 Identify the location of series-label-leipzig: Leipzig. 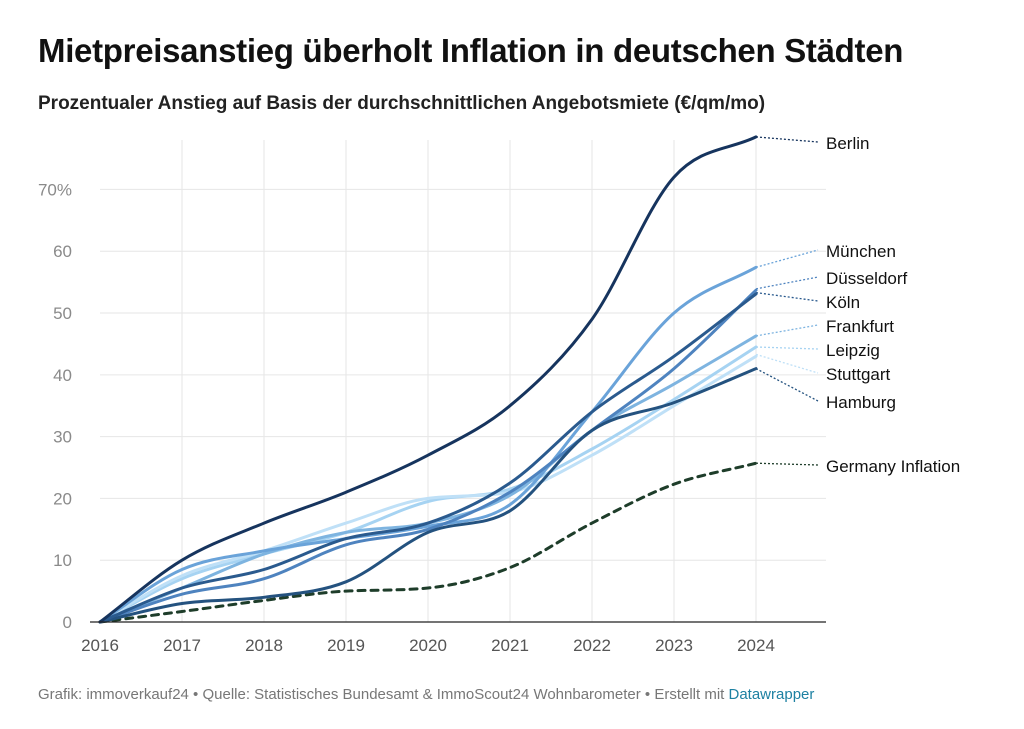
(853, 350).